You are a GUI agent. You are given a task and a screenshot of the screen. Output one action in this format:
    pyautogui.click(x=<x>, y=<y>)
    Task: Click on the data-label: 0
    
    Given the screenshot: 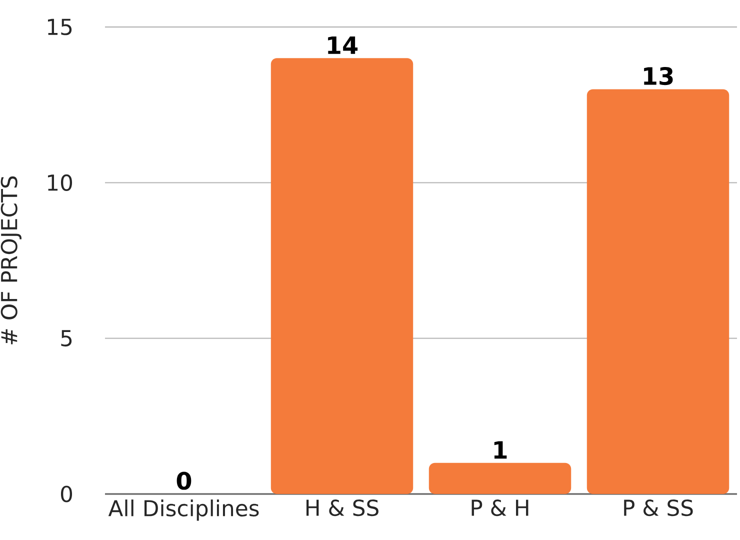 What is the action you would take?
    pyautogui.click(x=184, y=481)
    